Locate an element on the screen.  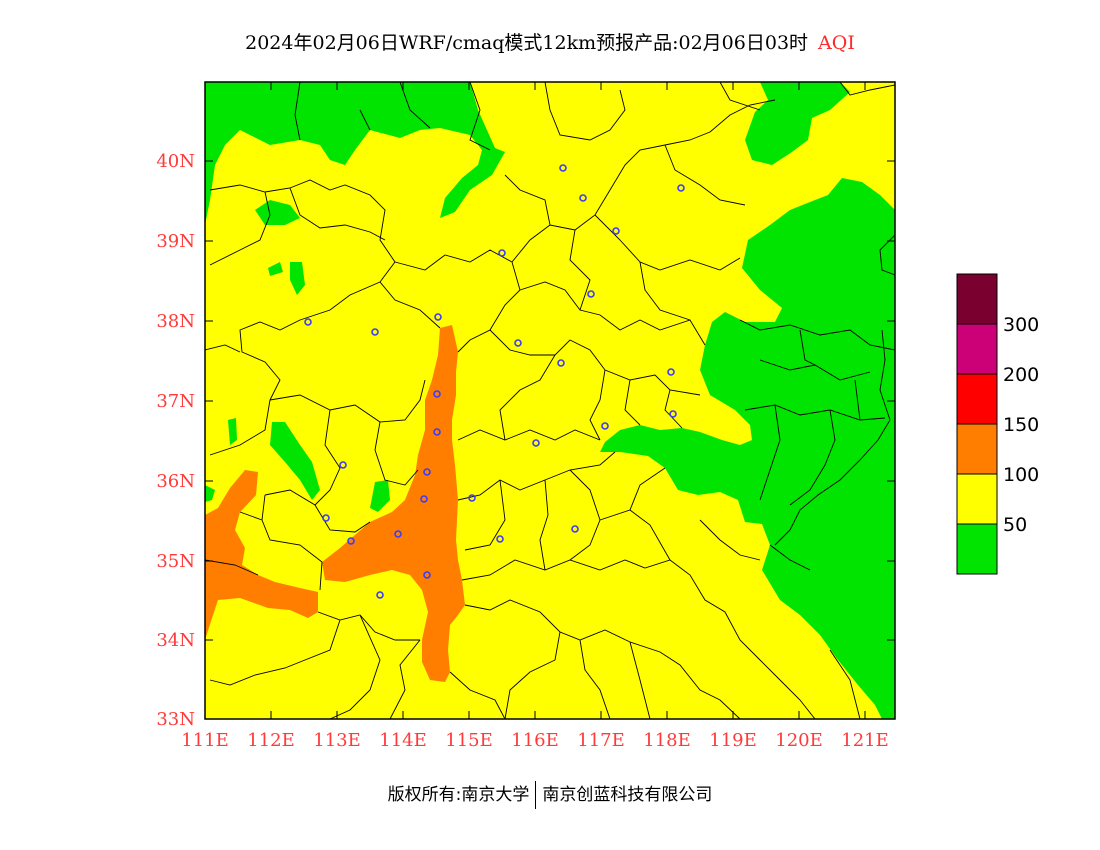
lon-label-114e: 114E is located at coordinates (403, 740).